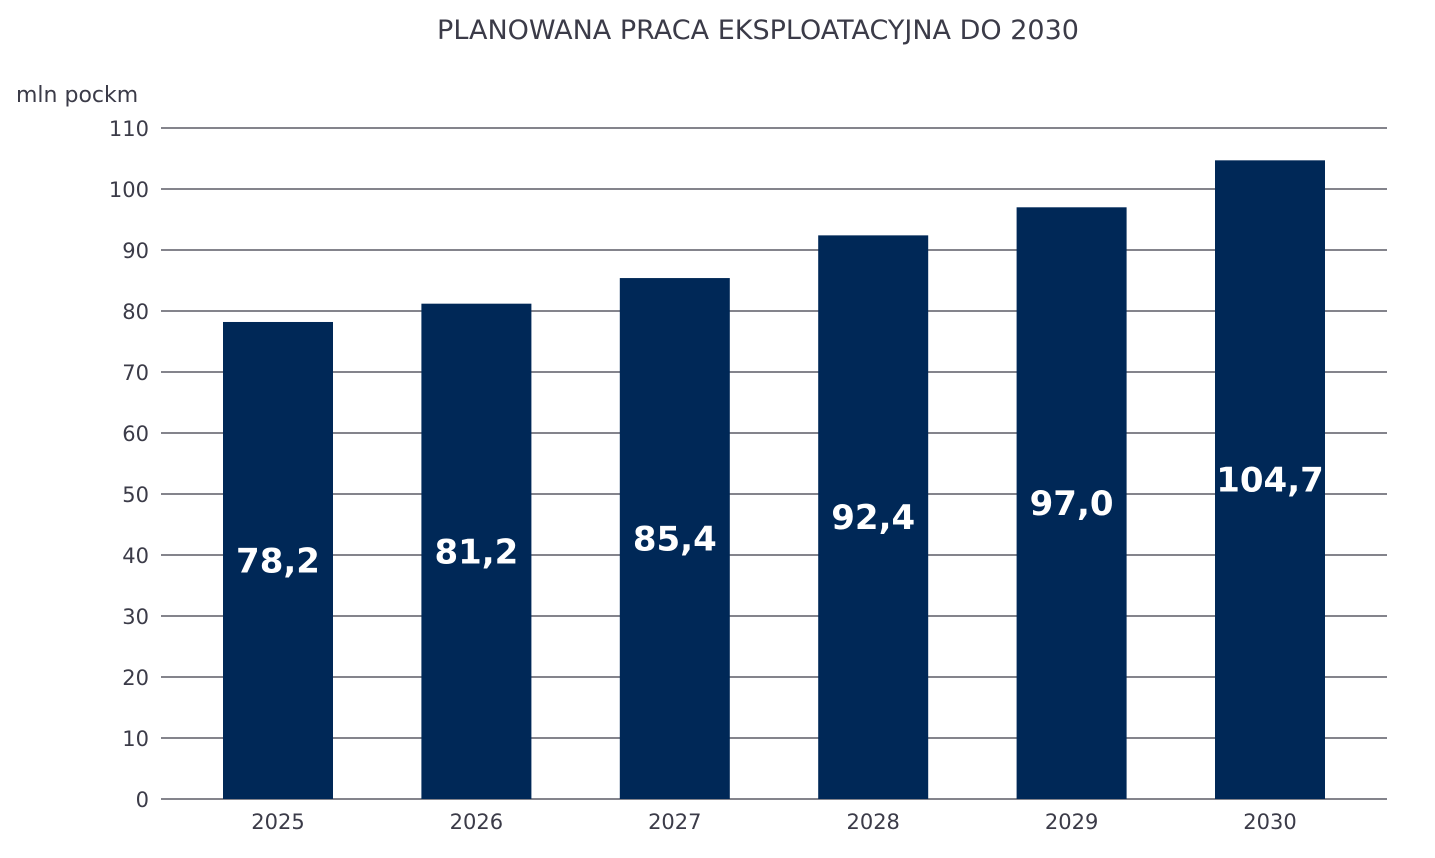  Describe the element at coordinates (476, 822) in the screenshot. I see `x-tick-label: 2026` at that location.